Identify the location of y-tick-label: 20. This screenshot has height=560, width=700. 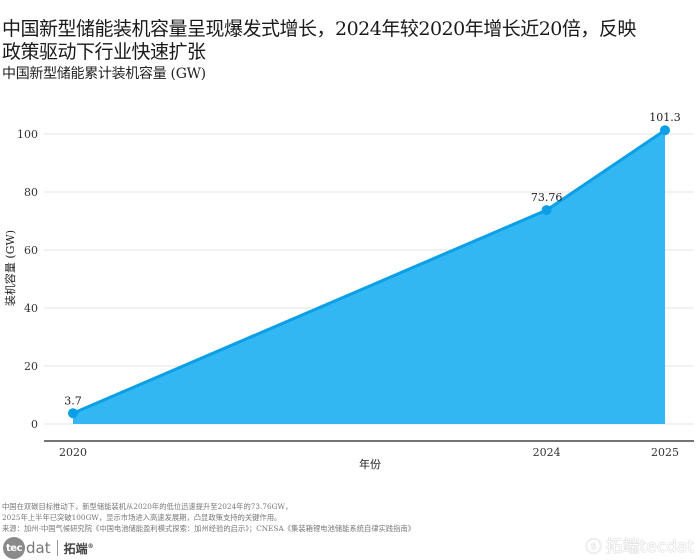
(31, 366).